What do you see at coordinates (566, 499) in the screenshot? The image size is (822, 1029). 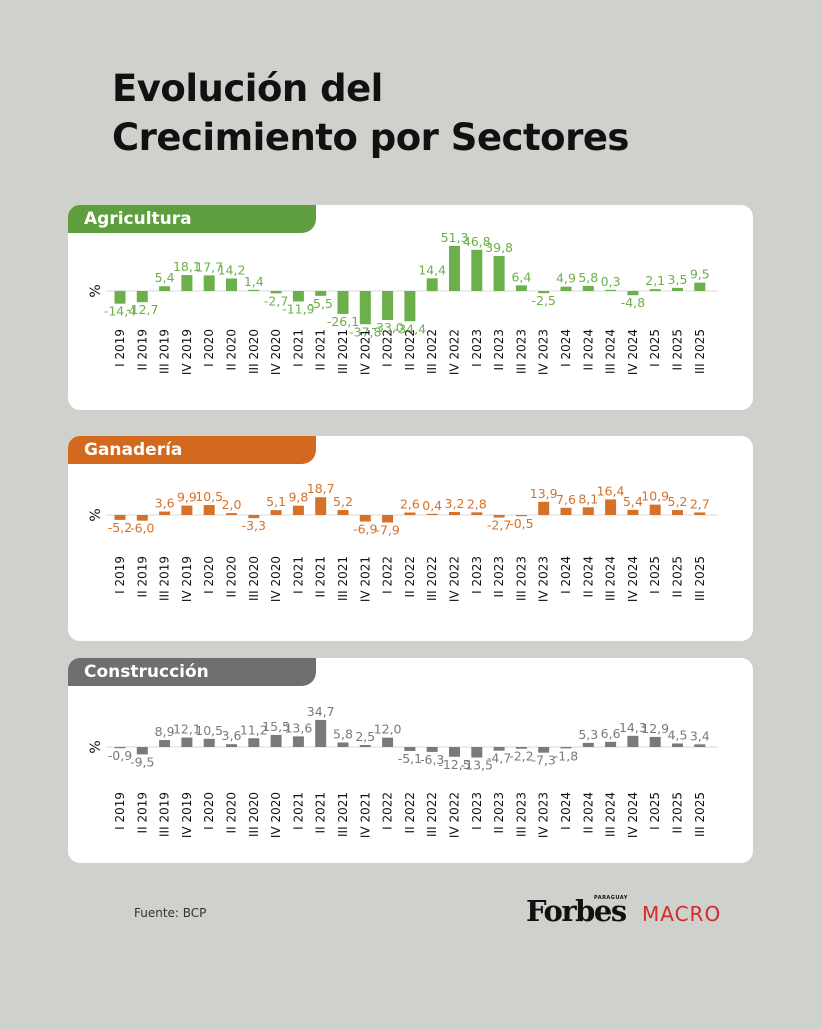 I see `data-label: 7,6` at bounding box center [566, 499].